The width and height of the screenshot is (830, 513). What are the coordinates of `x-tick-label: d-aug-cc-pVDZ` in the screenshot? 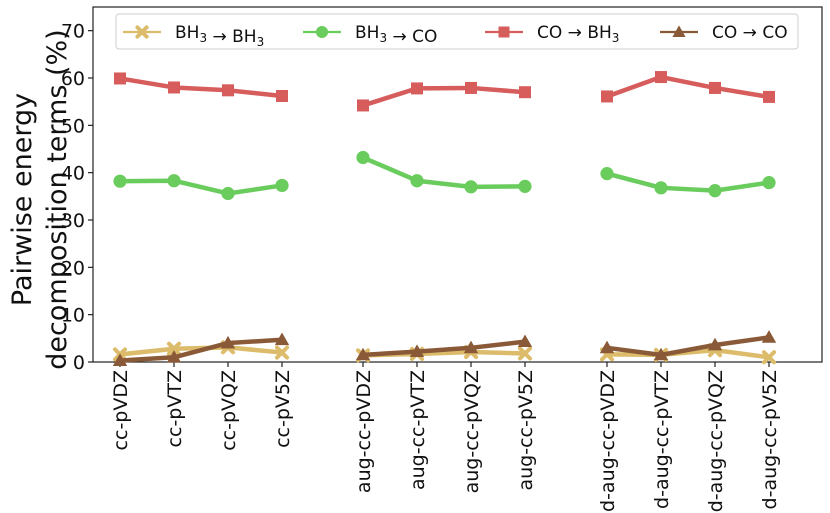 It's located at (608, 441).